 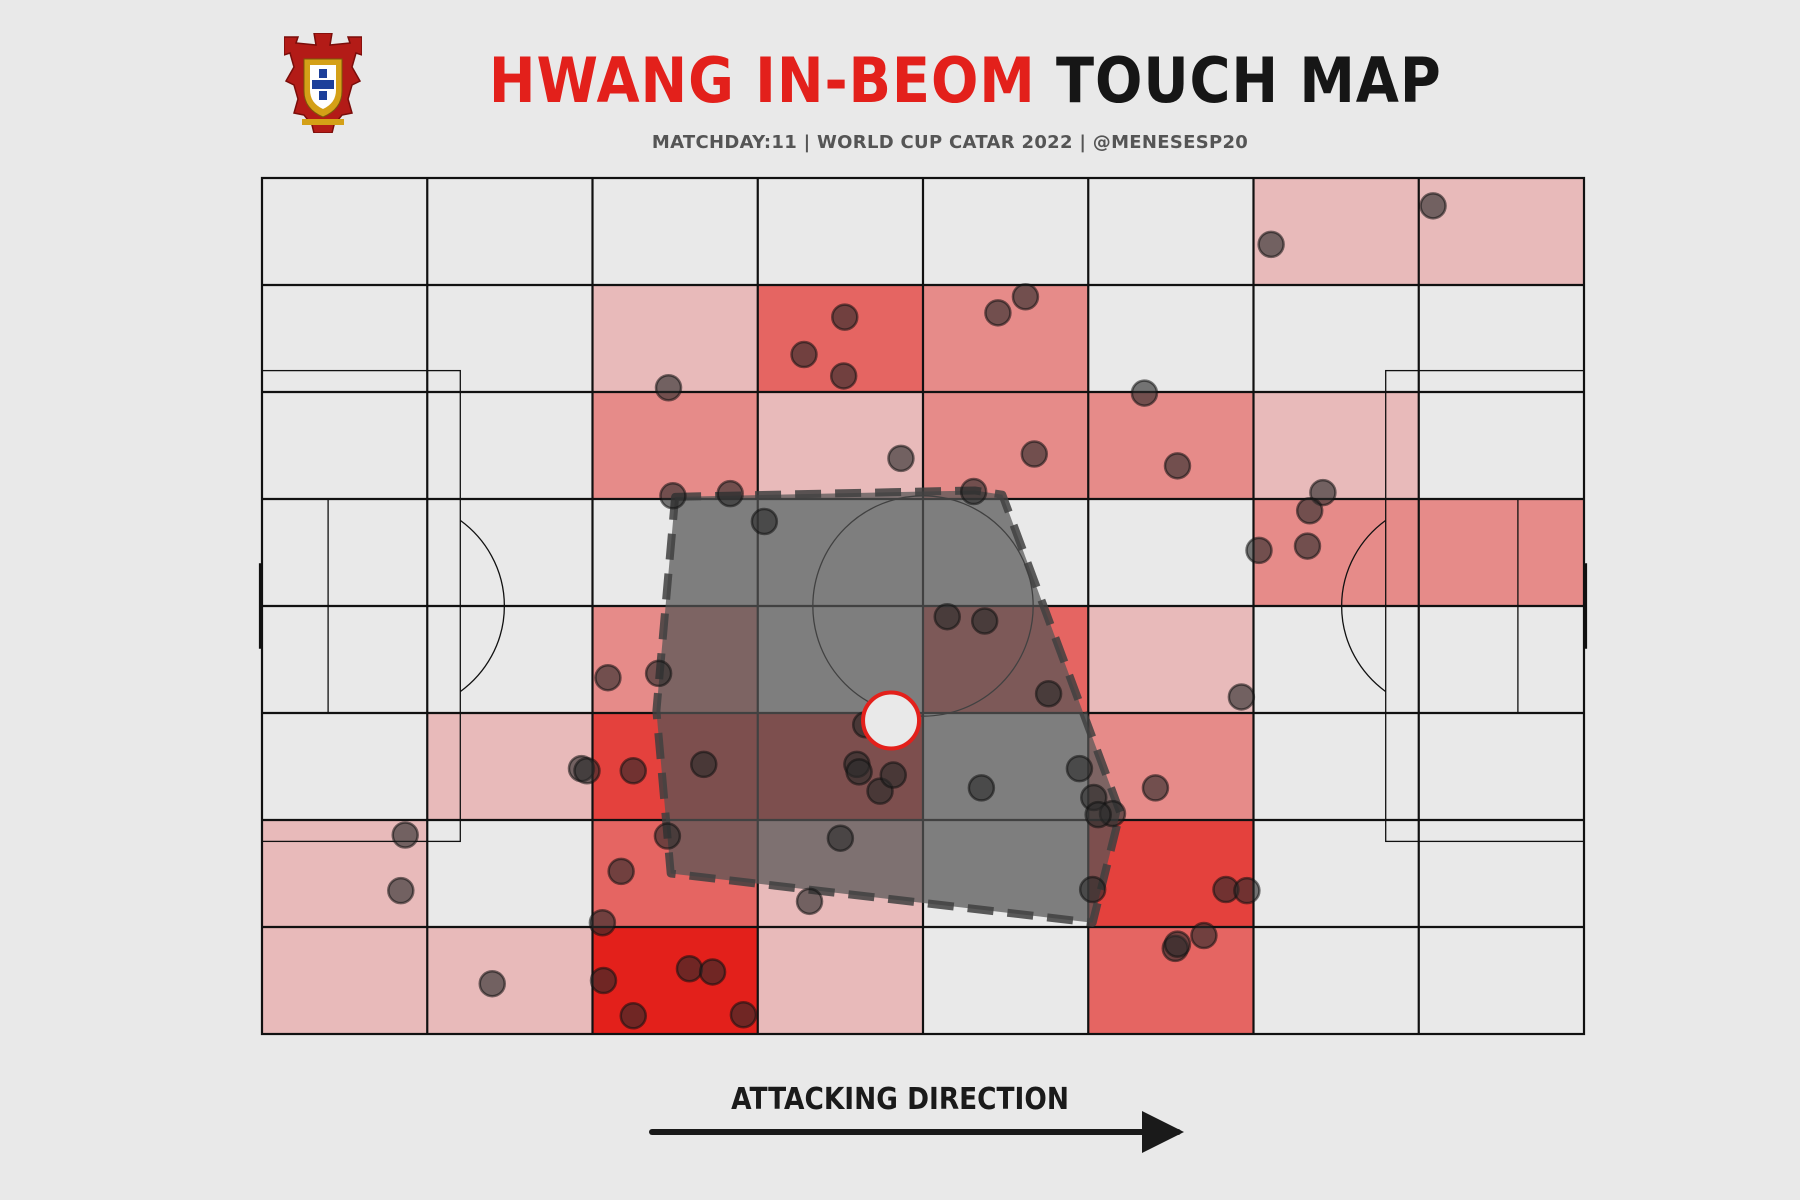 What do you see at coordinates (316, 84) in the screenshot?
I see `crest-quina-left` at bounding box center [316, 84].